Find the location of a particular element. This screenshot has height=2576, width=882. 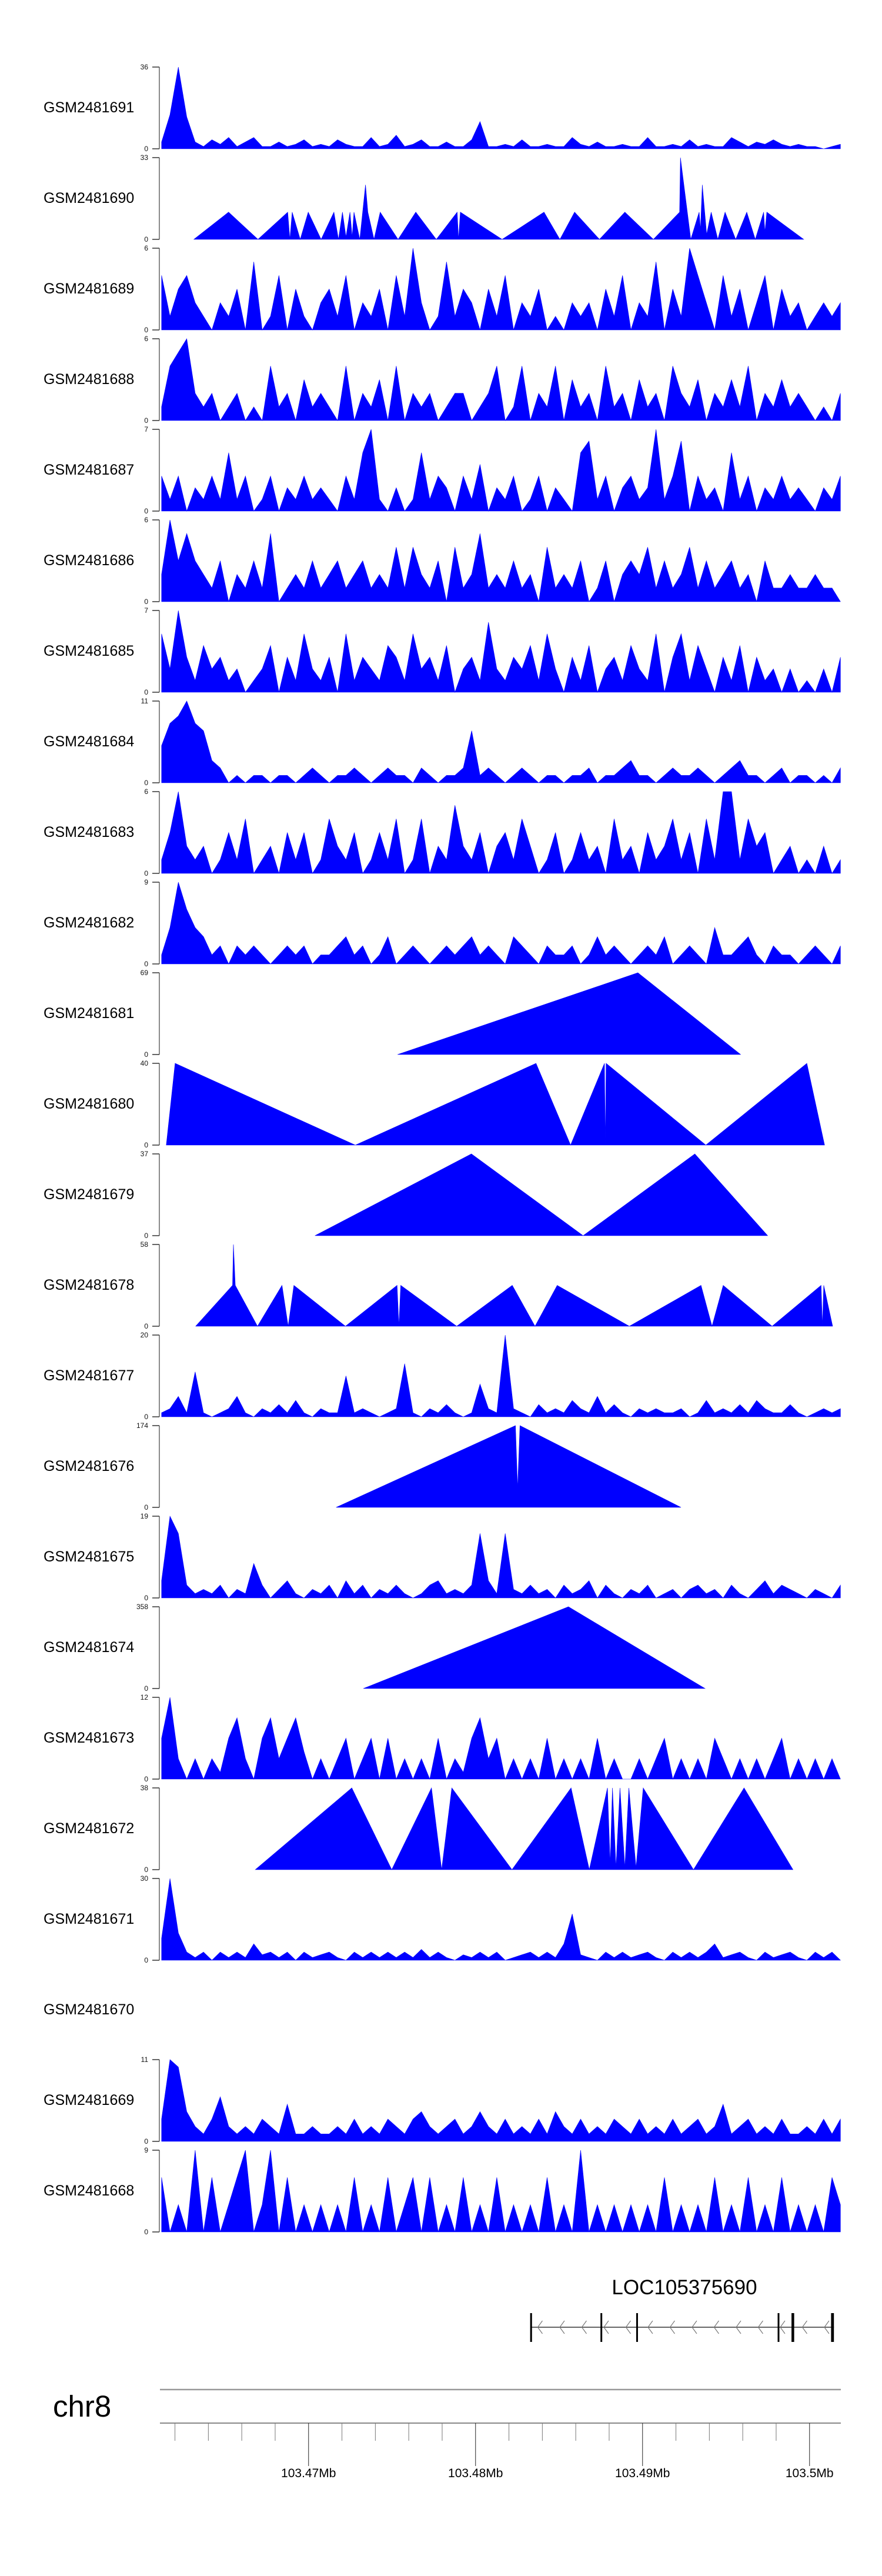

x-tick-label: 103.47Mb is located at coordinates (308, 2473).